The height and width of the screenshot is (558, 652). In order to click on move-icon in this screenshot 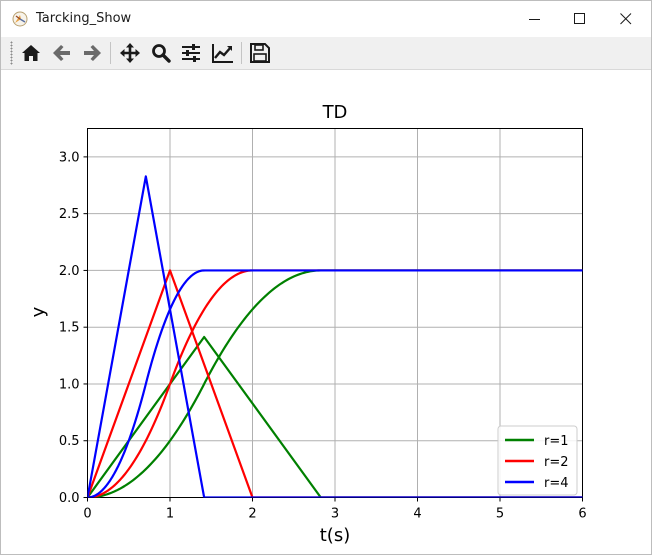, I will do `click(130, 53)`.